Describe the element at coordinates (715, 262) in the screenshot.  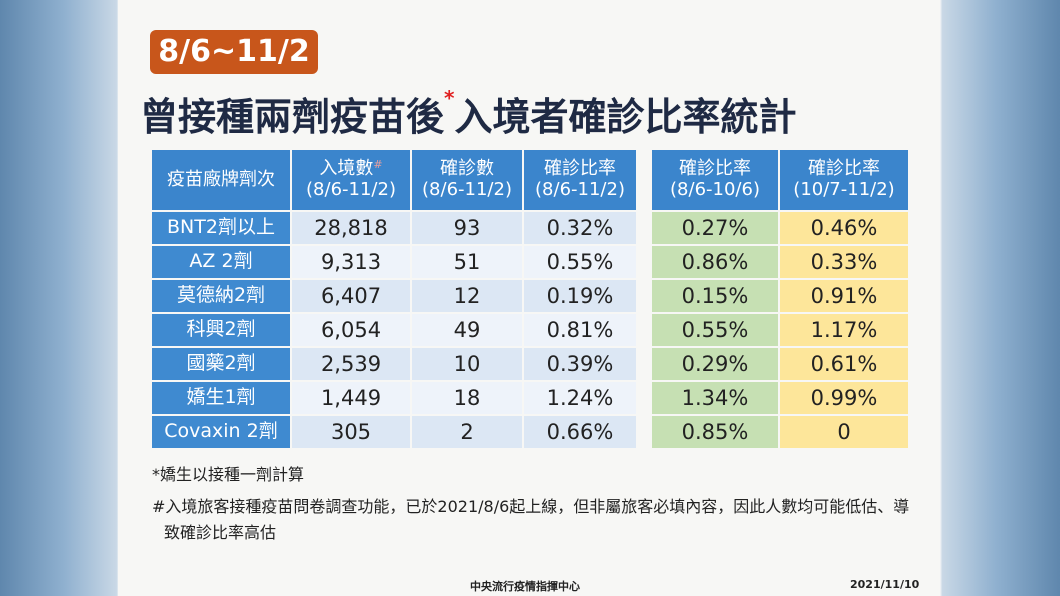
I see `cell: 0.86%` at that location.